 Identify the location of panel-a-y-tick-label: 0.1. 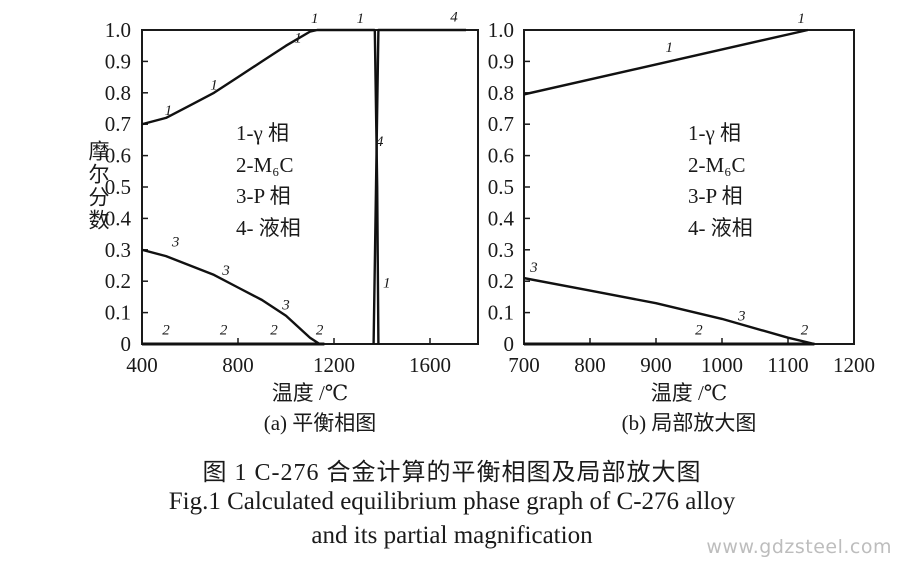
(118, 313).